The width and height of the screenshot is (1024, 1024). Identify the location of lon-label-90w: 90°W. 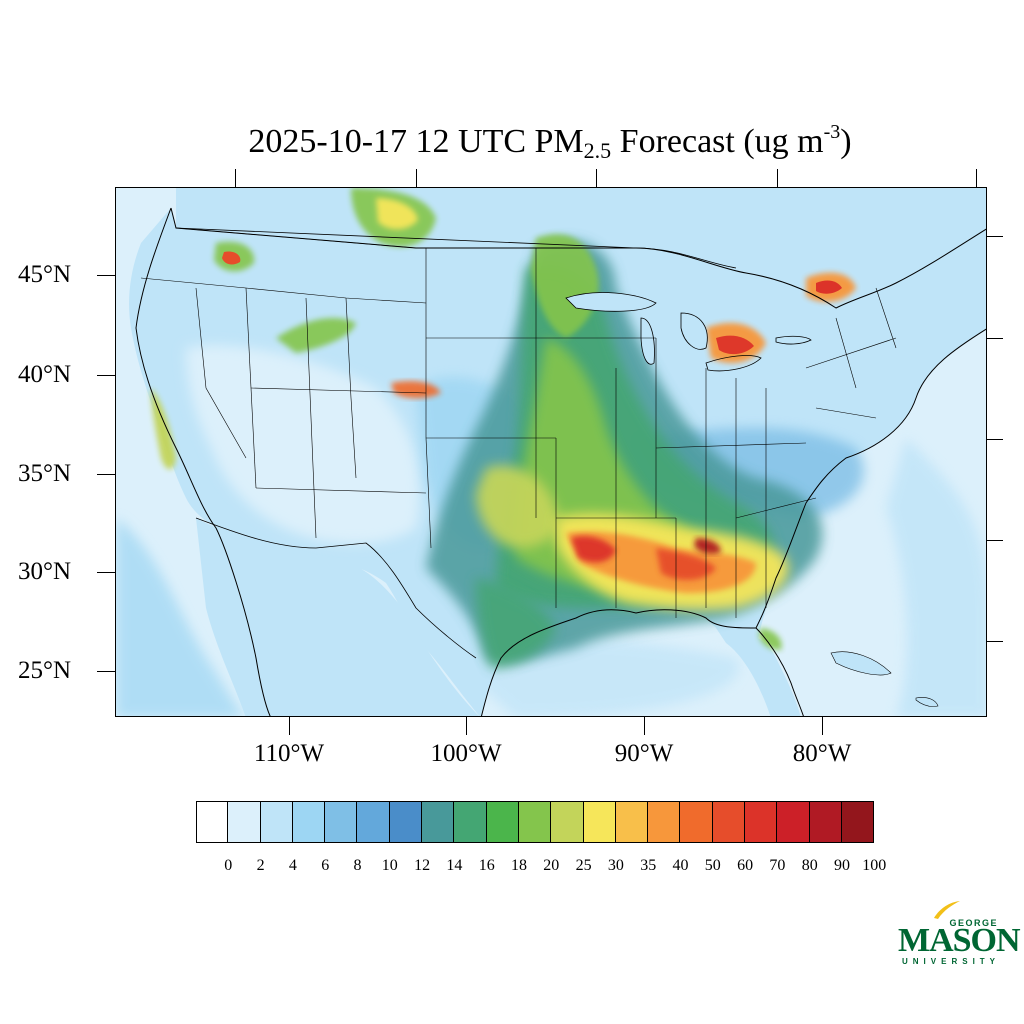
(644, 753).